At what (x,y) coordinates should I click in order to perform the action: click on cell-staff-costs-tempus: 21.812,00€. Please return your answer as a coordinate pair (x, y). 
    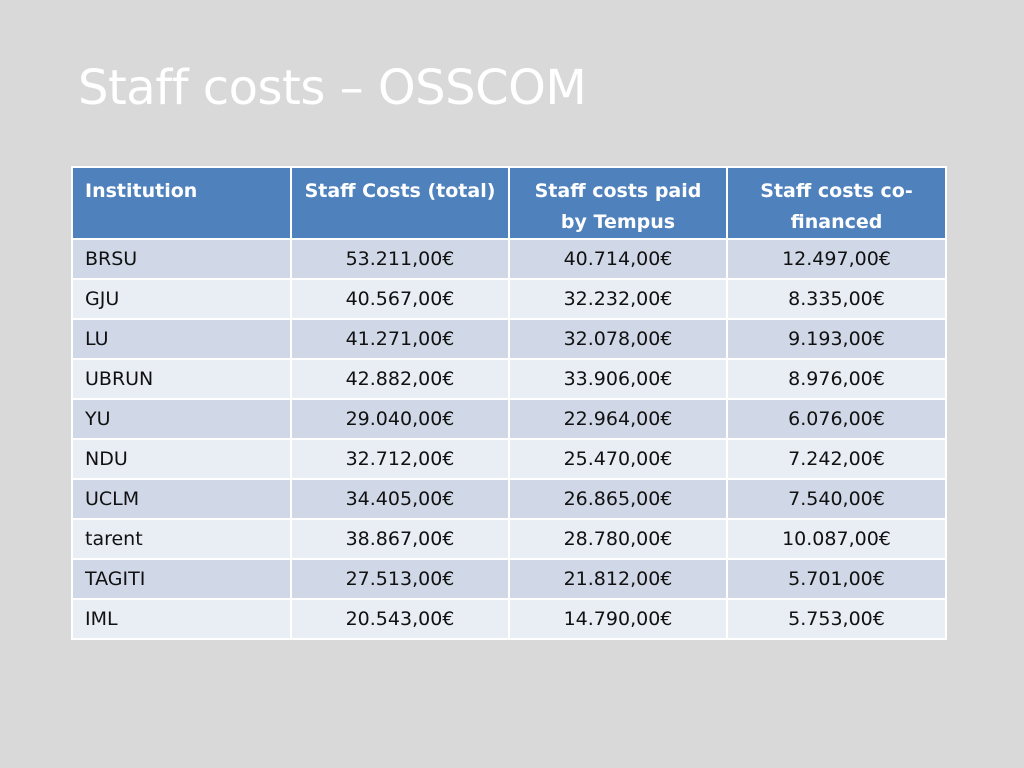
    Looking at the image, I should click on (618, 579).